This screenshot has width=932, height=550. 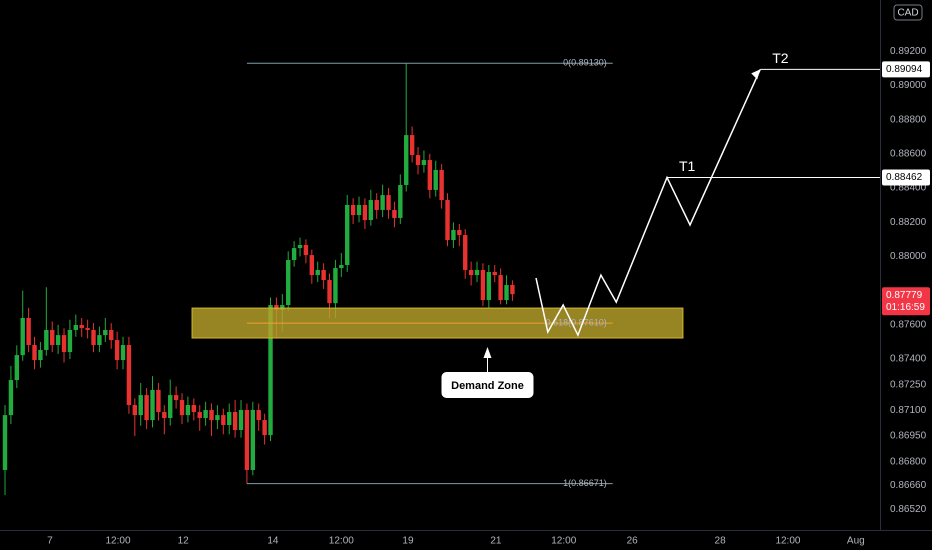 I want to click on callout-pointer, so click(x=487, y=353).